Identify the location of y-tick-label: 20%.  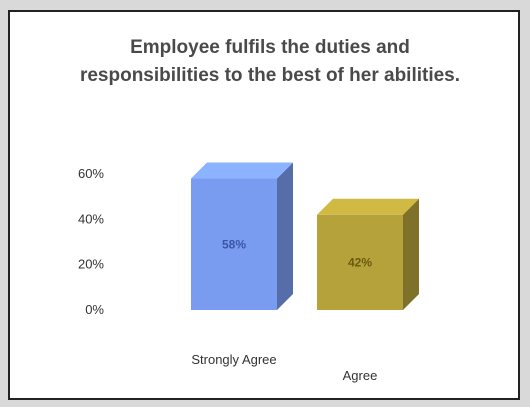
(91, 264).